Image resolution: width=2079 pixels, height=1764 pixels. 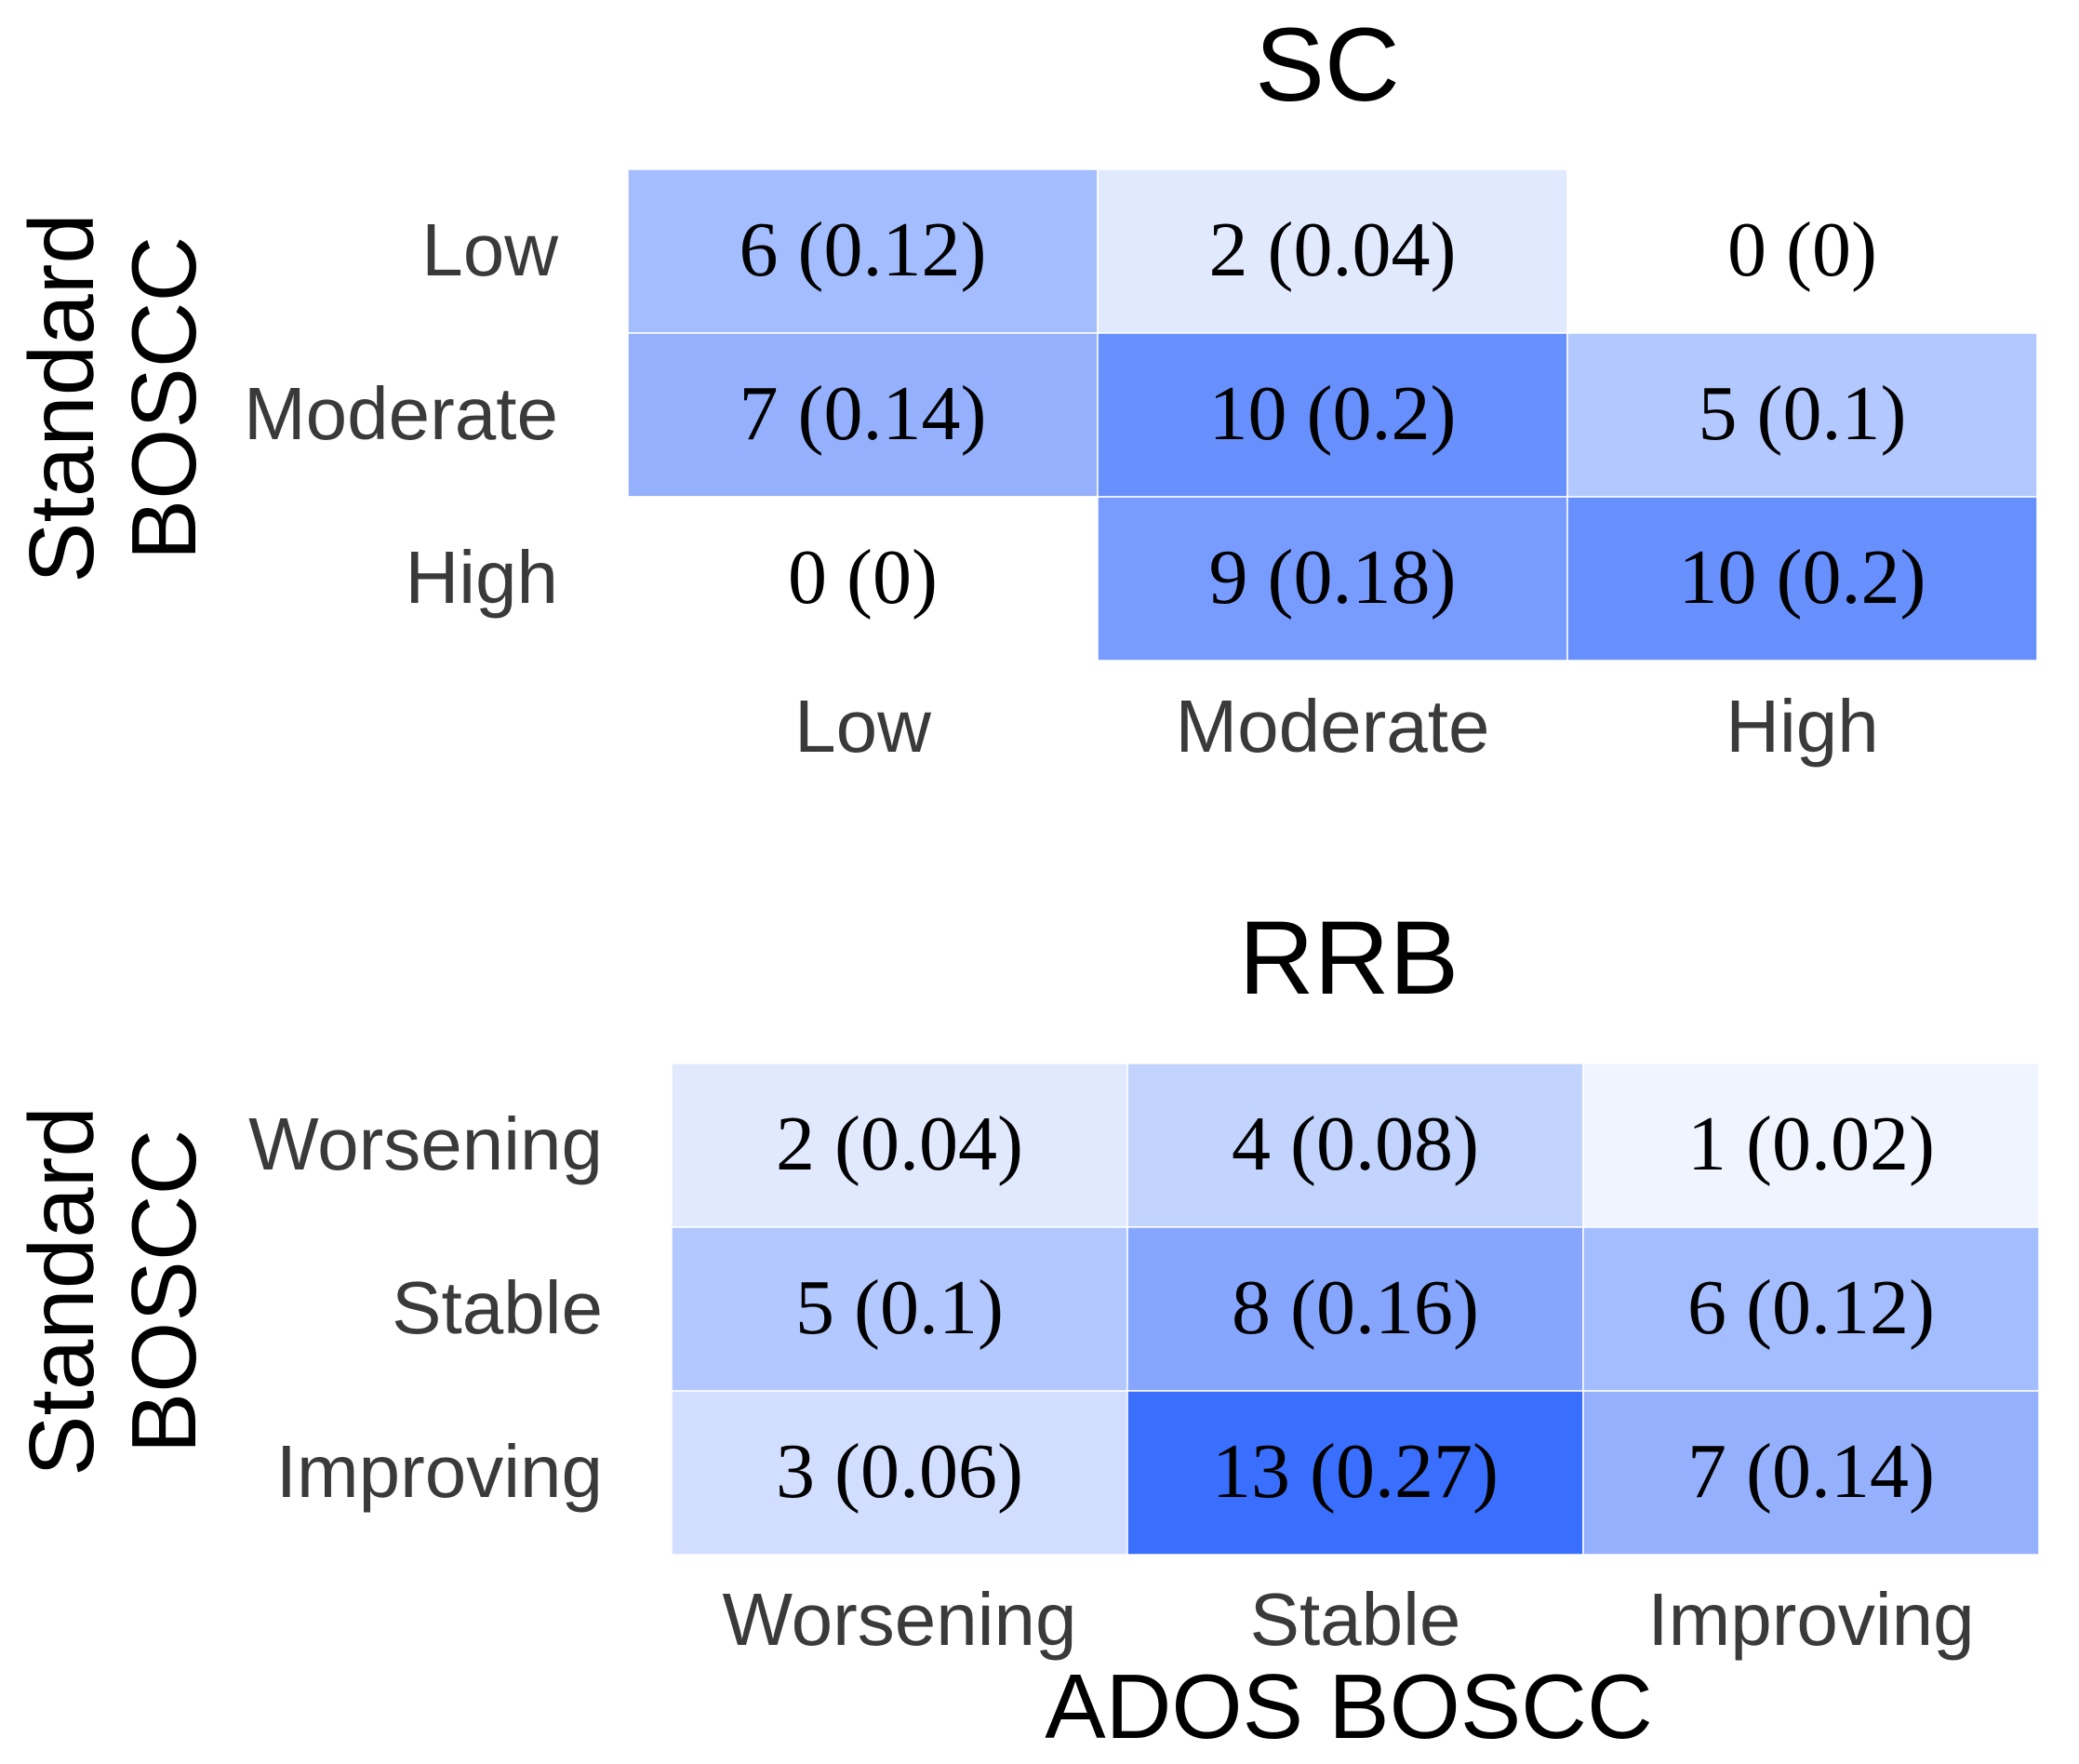 What do you see at coordinates (439, 1471) in the screenshot?
I see `y-tick-label: Improving` at bounding box center [439, 1471].